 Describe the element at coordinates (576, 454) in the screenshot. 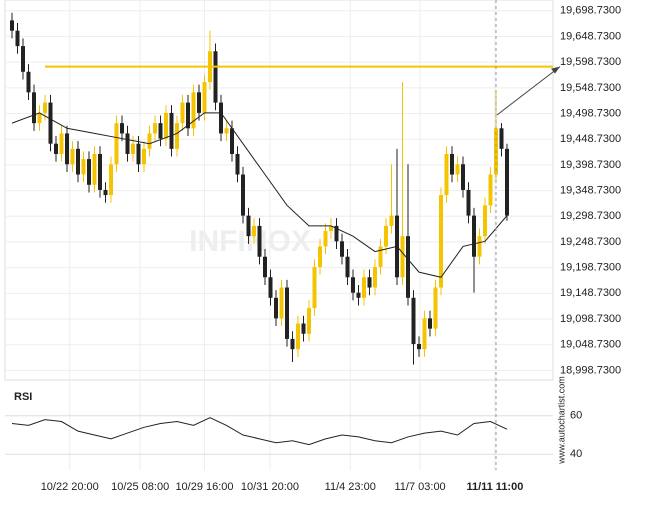

I see `rsi-tick-label: 40` at that location.